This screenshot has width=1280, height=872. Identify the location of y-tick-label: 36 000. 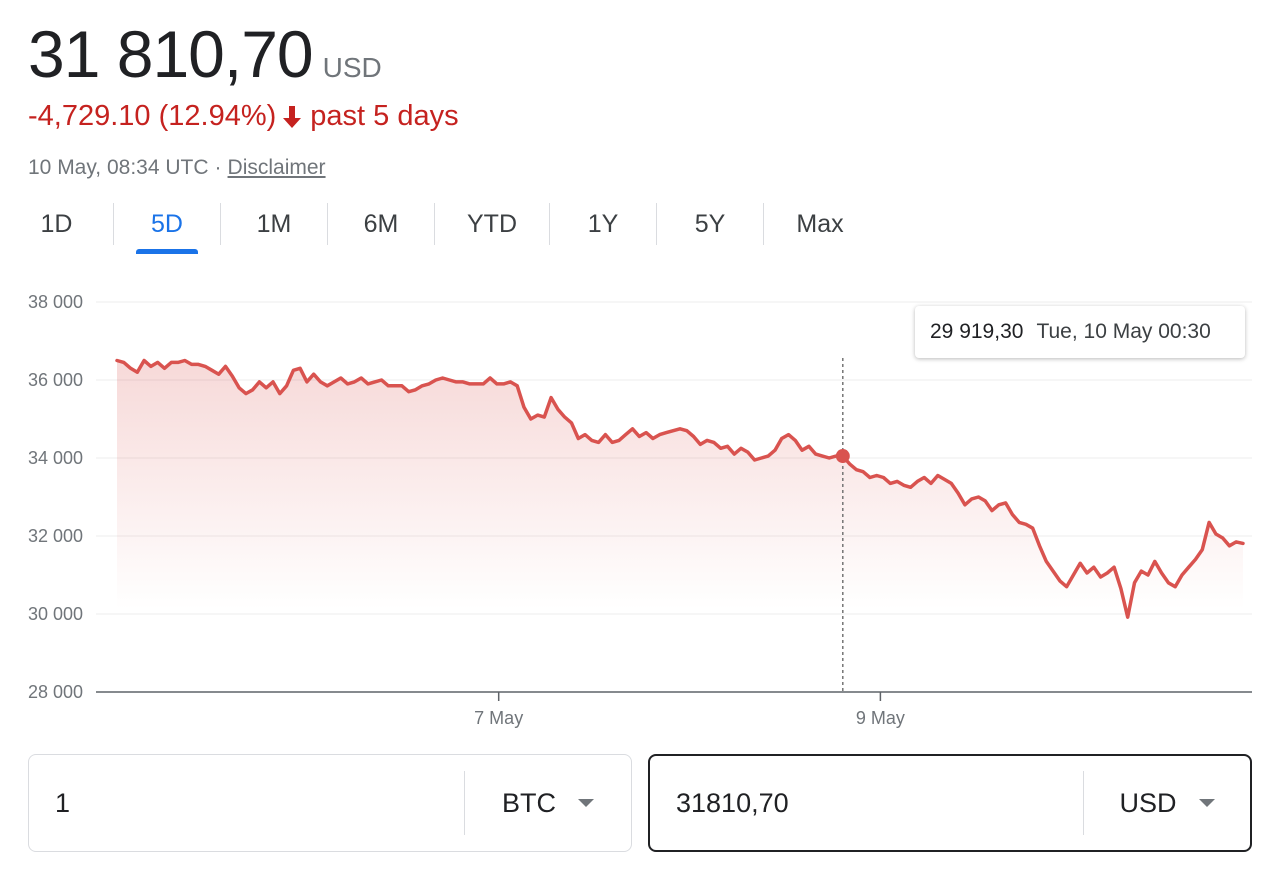
(55, 380).